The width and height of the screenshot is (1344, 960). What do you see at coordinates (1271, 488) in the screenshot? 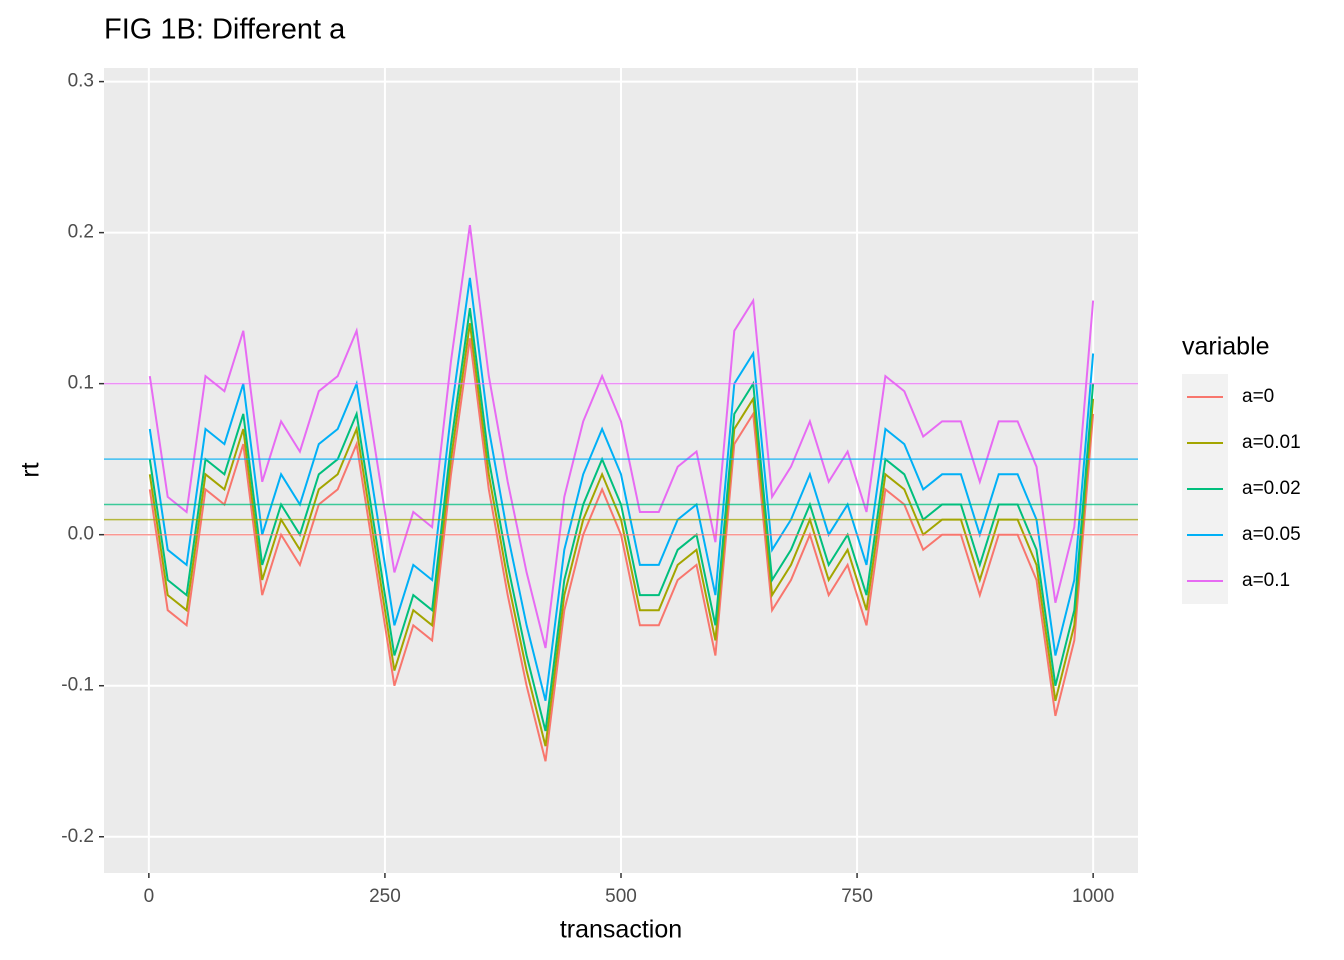
I see `legend-label: a=0.02` at bounding box center [1271, 488].